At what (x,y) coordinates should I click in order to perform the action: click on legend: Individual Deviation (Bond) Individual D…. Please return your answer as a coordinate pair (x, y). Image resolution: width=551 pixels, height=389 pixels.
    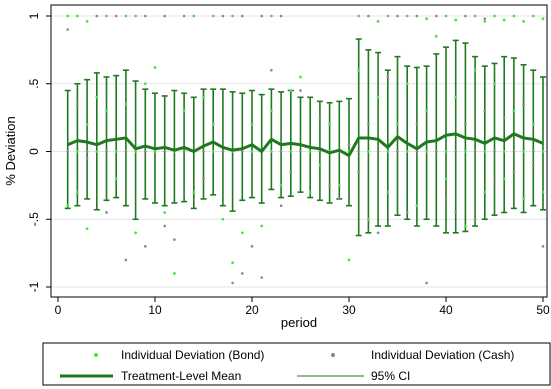
    Looking at the image, I should click on (296, 364).